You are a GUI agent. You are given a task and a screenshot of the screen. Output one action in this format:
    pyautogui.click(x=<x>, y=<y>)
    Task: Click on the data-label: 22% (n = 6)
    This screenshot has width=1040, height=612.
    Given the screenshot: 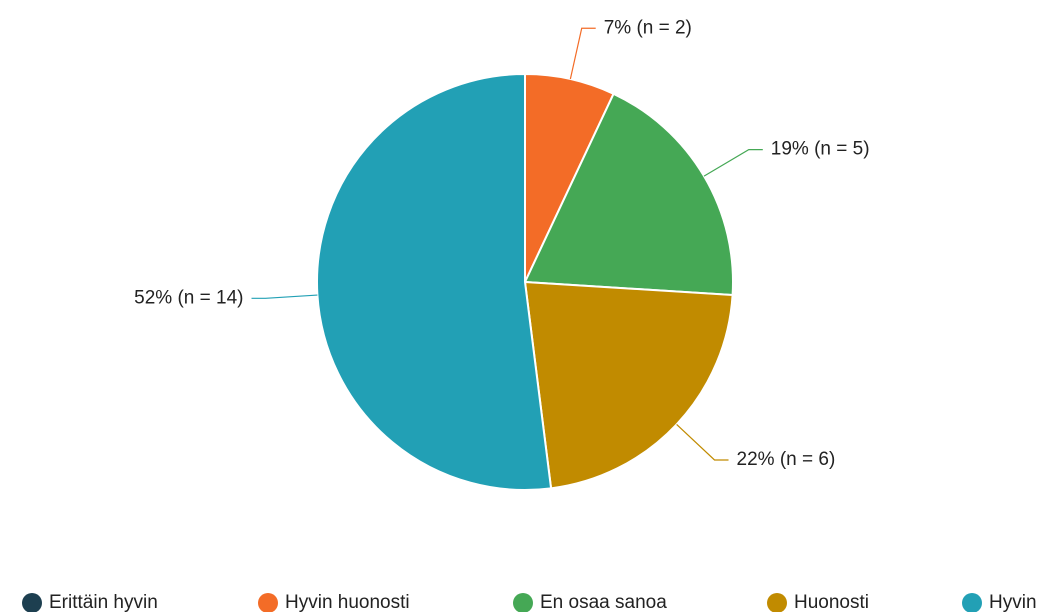 What is the action you would take?
    pyautogui.click(x=786, y=459)
    